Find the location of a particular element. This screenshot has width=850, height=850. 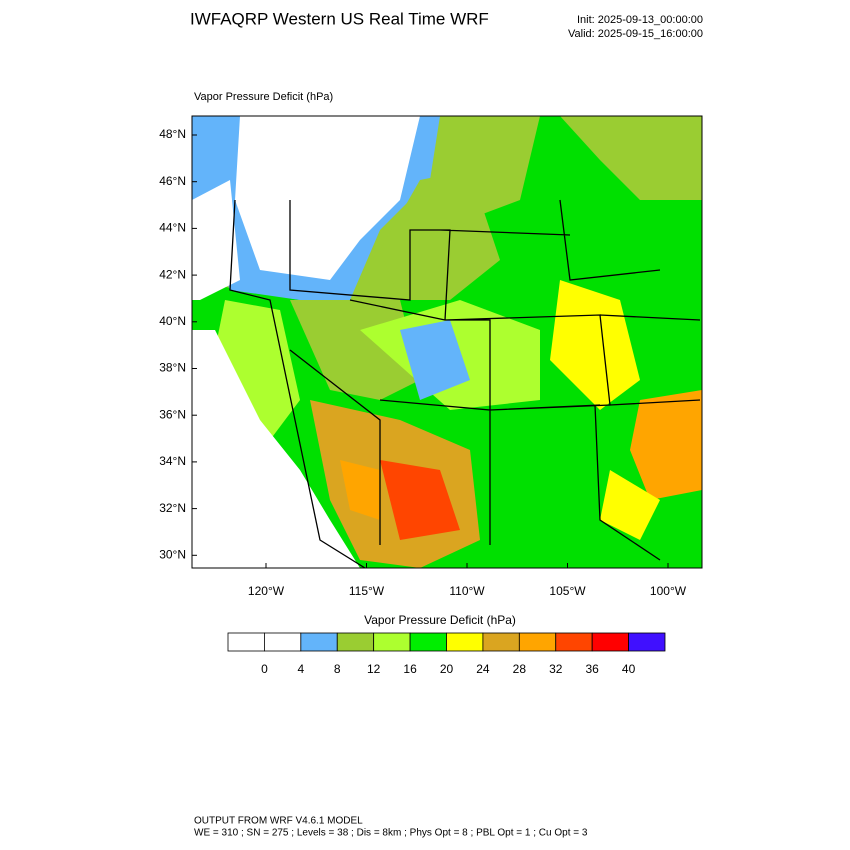

lat-label: 38°N is located at coordinates (172, 368).